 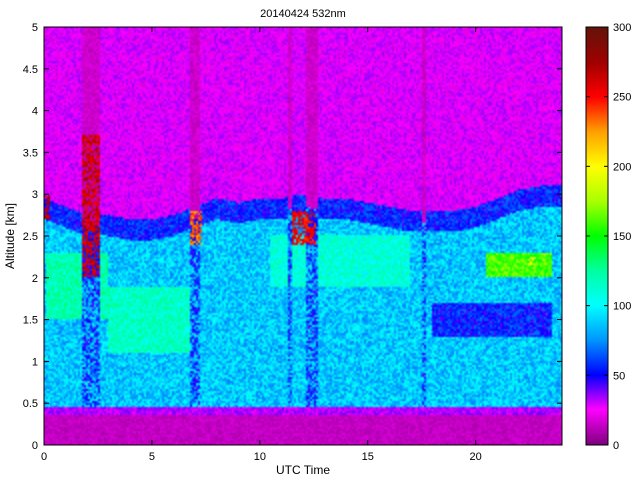 I want to click on y-axis-title: Altitude [km], so click(x=10, y=236).